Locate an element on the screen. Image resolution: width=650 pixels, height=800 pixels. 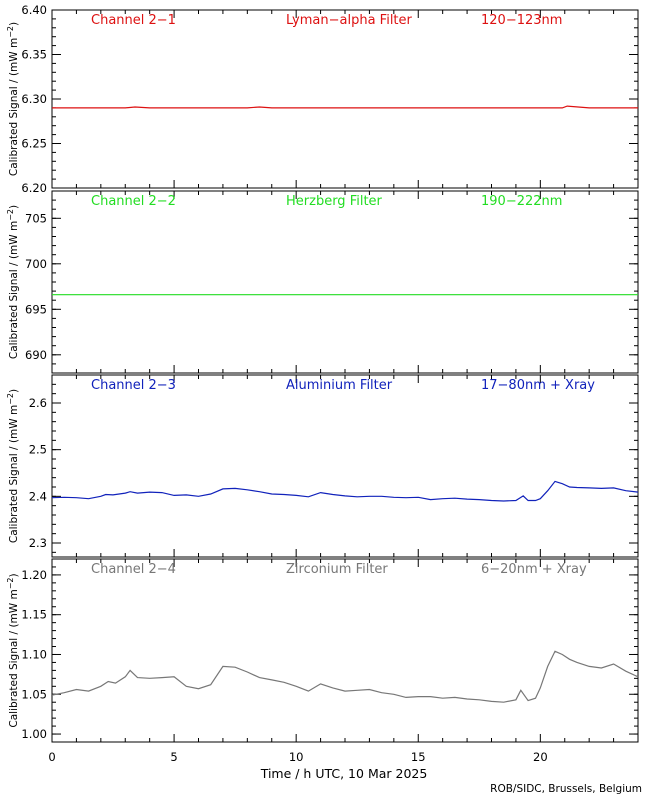
filter-label: Aluminium Filter is located at coordinates (339, 385).